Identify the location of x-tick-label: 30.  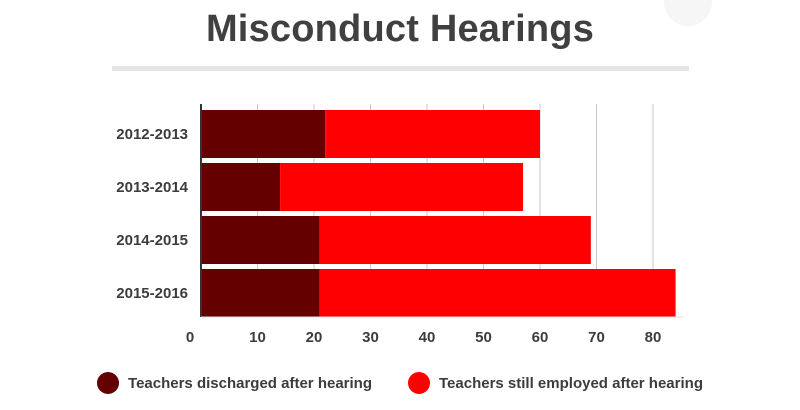
(370, 337).